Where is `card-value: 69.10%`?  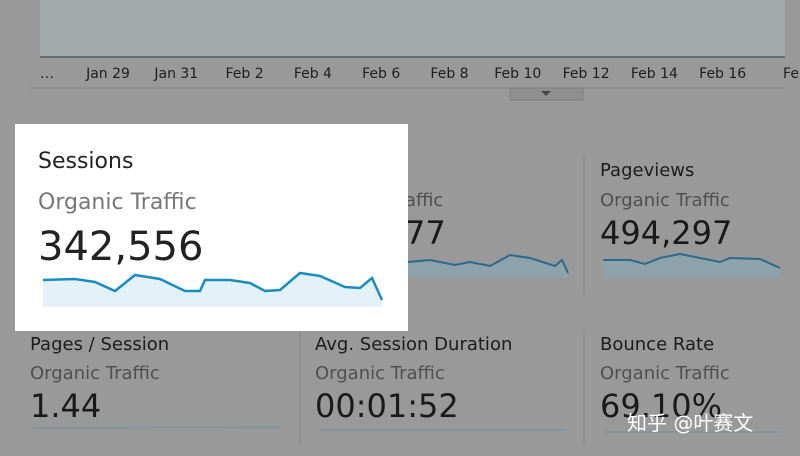 card-value: 69.10% is located at coordinates (661, 406).